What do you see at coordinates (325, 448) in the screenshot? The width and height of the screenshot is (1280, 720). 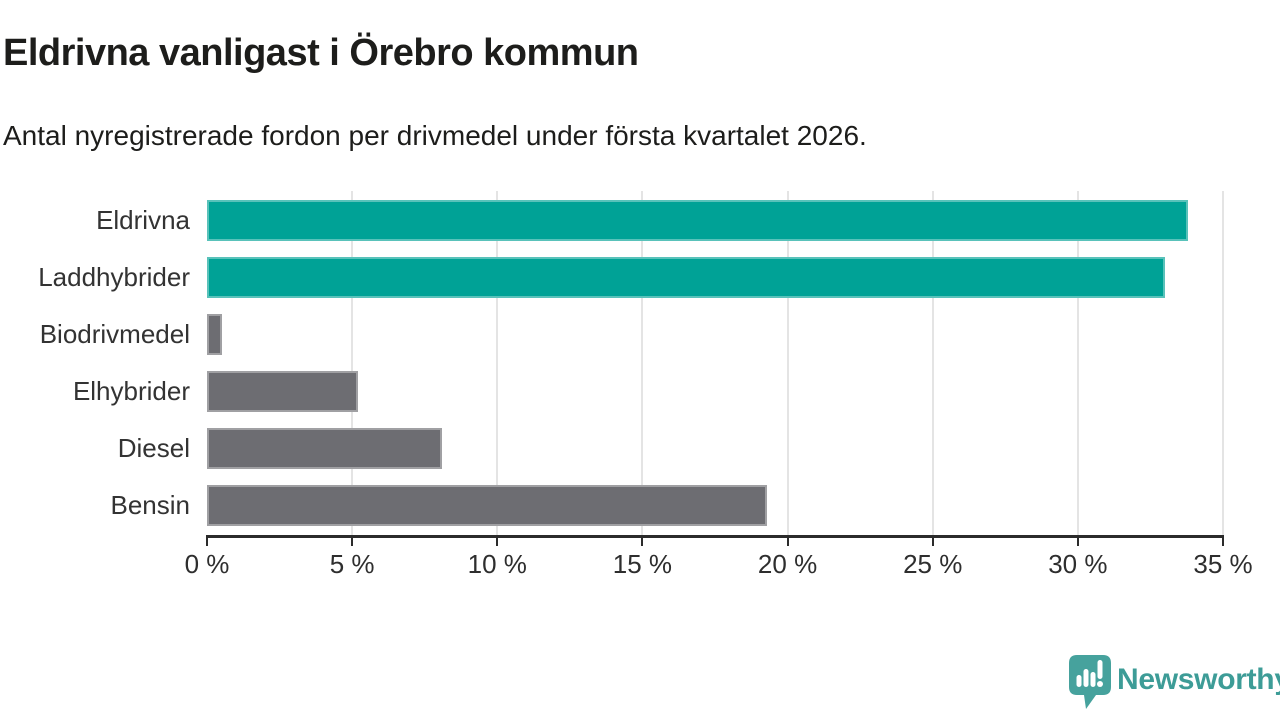 I see `bar-diesel` at bounding box center [325, 448].